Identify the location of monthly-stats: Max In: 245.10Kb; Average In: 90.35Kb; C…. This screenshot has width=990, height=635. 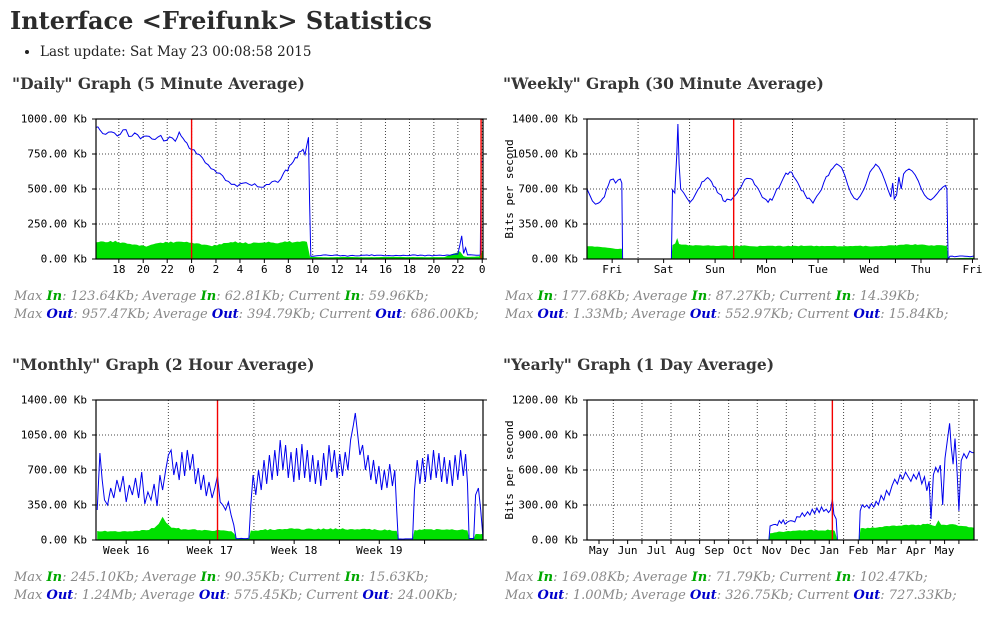
(254, 586).